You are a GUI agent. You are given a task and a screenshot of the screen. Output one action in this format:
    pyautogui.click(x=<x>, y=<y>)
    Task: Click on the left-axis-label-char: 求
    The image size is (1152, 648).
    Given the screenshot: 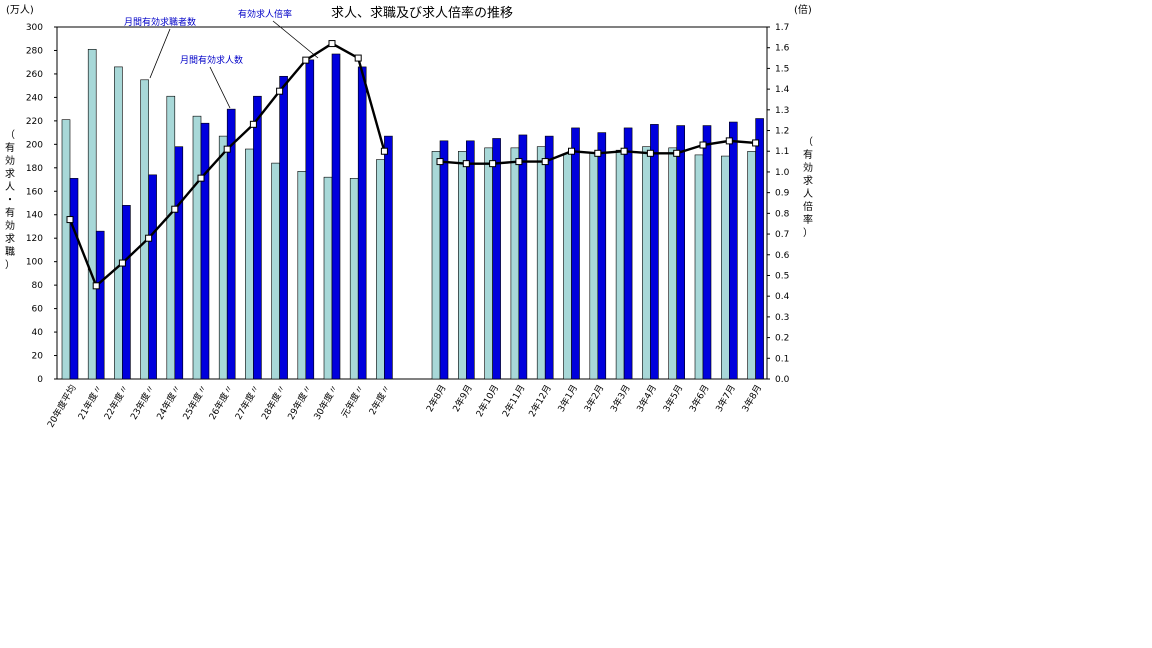 What is the action you would take?
    pyautogui.click(x=10, y=239)
    